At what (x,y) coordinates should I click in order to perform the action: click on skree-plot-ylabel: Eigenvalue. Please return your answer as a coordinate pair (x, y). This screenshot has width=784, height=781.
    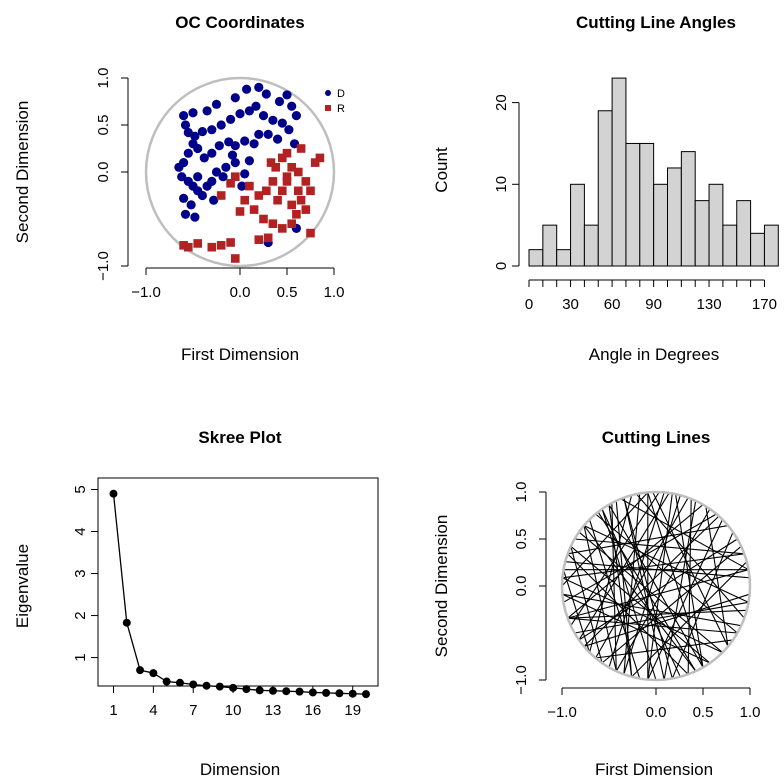
    Looking at the image, I should click on (22, 586).